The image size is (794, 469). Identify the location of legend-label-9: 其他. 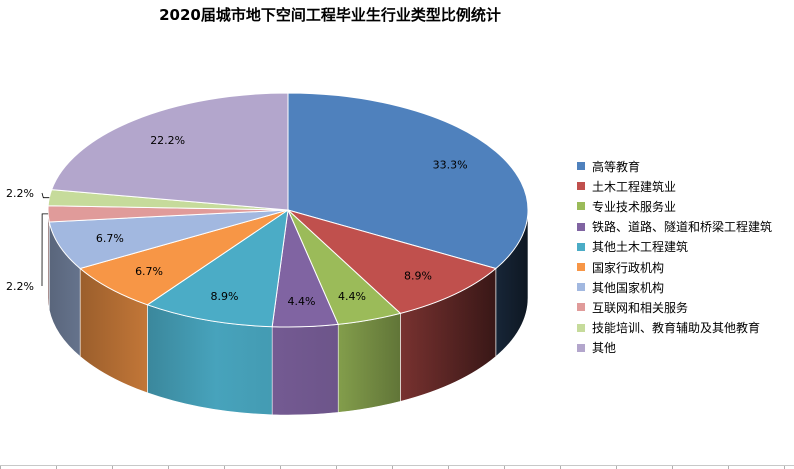
(604, 348).